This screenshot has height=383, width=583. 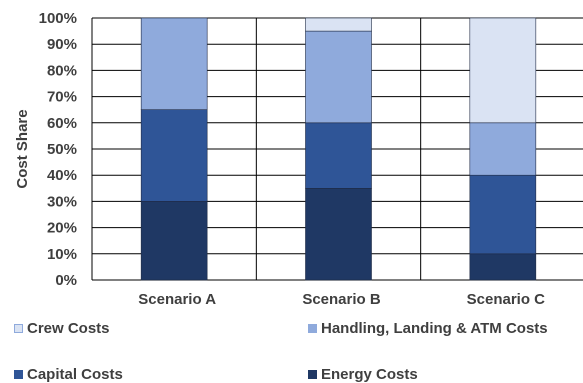 What do you see at coordinates (22, 148) in the screenshot?
I see `y-axis-label: Cost Share` at bounding box center [22, 148].